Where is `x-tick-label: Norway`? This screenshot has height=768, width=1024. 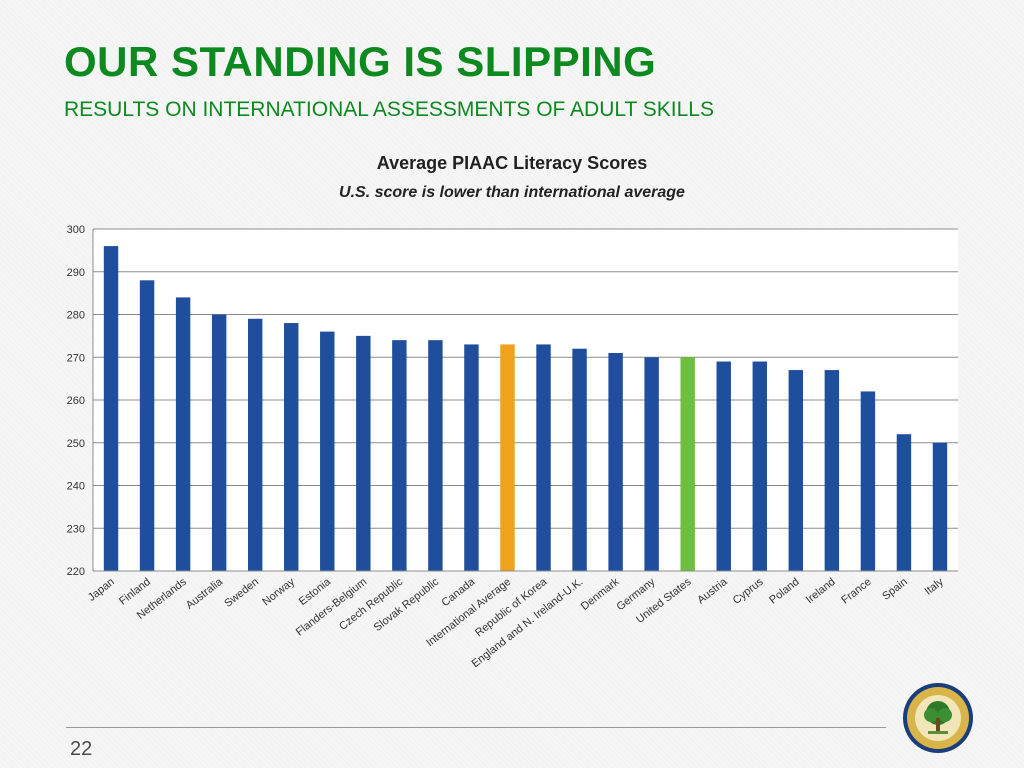 x-tick-label: Norway is located at coordinates (278, 592).